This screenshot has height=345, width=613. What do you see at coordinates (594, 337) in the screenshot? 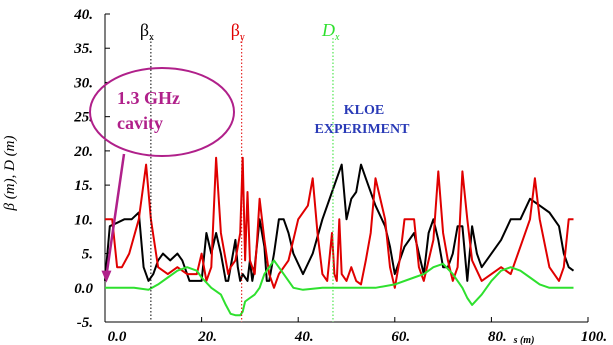
I see `x-tick-label: 100.` at bounding box center [594, 337].